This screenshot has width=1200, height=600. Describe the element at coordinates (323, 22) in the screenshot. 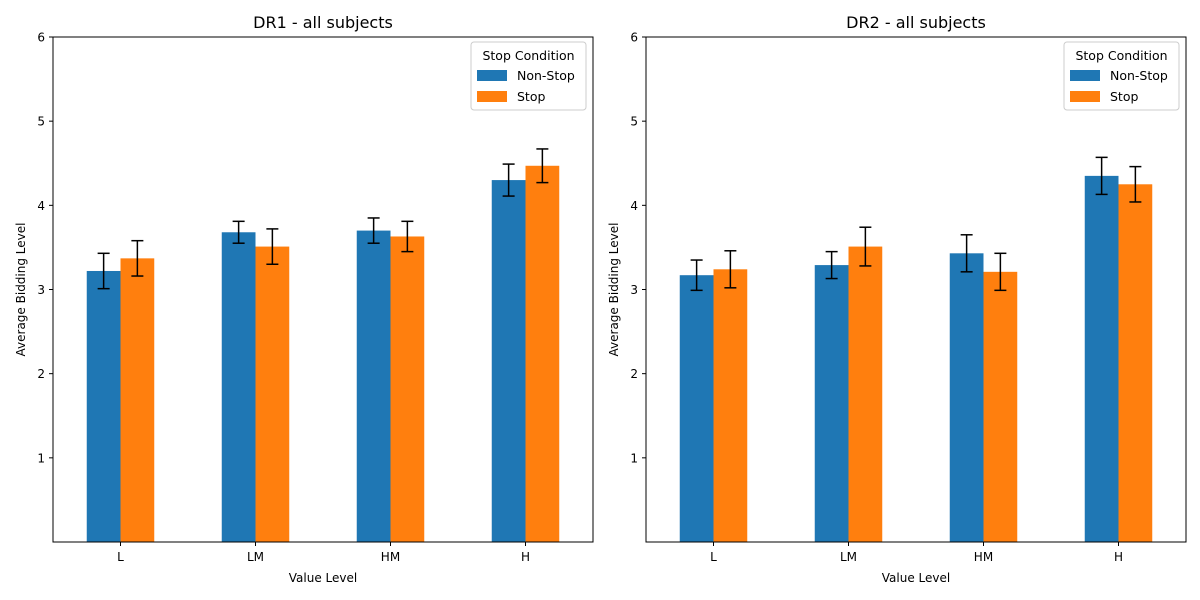

I see `chart-title: DR1 - all subjects` at that location.